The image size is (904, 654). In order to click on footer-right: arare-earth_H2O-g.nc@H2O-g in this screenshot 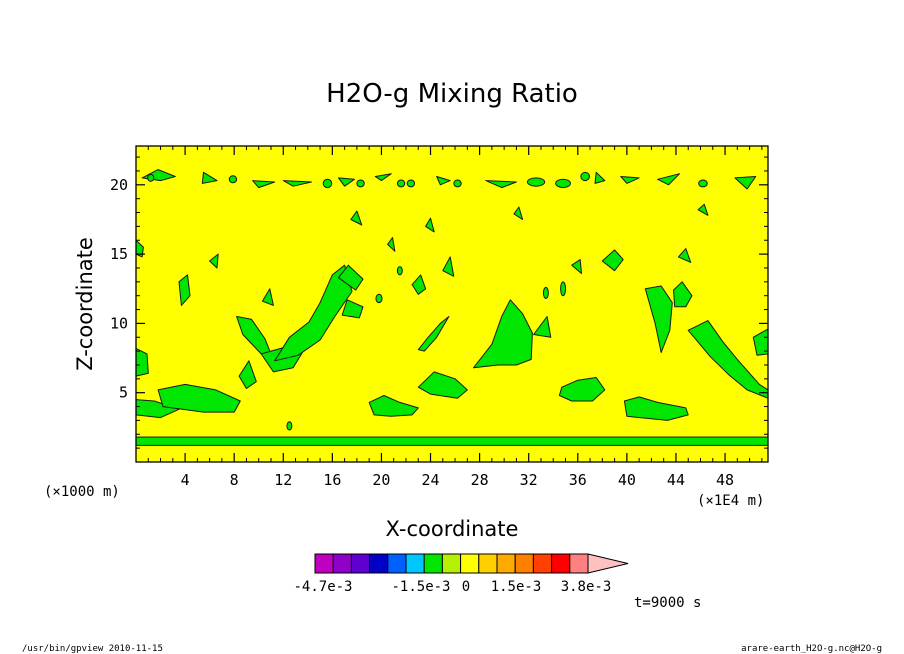, I will do `click(811, 649)`.